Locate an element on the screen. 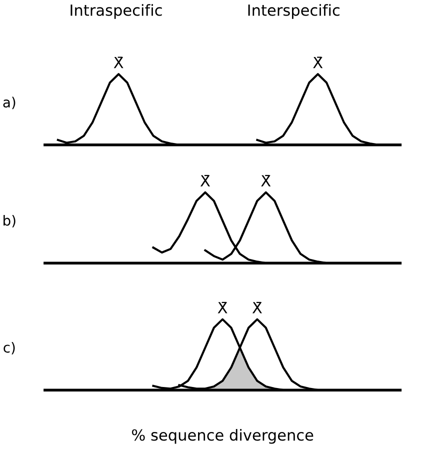 This screenshot has height=460, width=428. text: b) is located at coordinates (10, 221).